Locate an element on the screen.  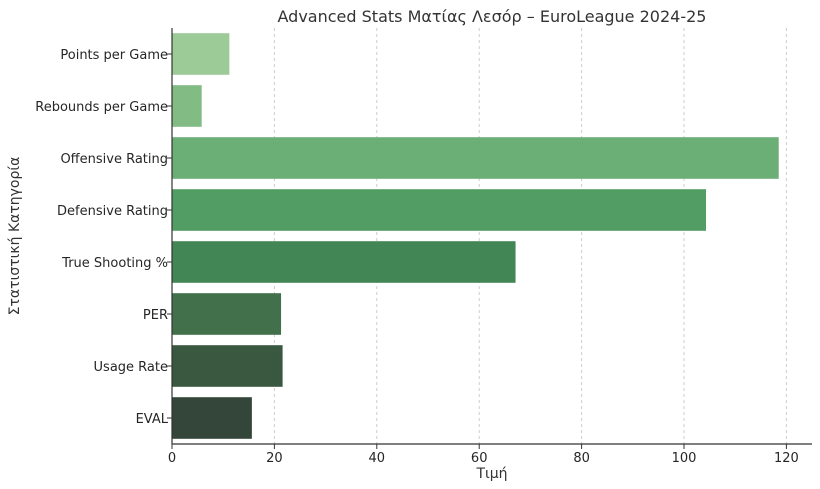
bar-eval is located at coordinates (212, 418).